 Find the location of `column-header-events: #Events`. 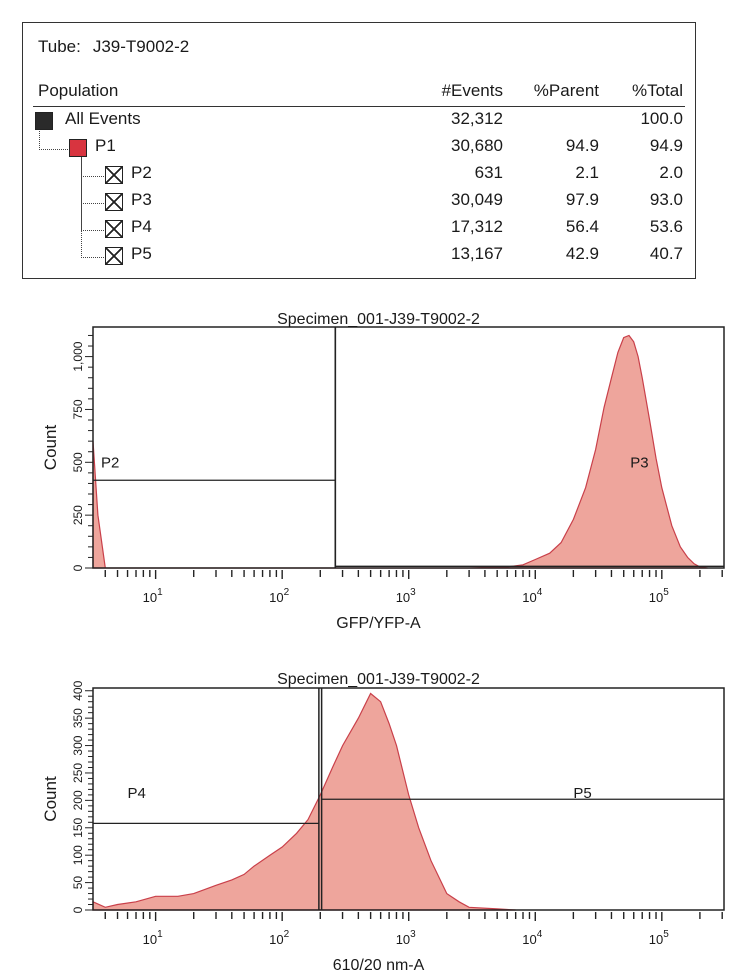

column-header-events: #Events is located at coordinates (472, 90).